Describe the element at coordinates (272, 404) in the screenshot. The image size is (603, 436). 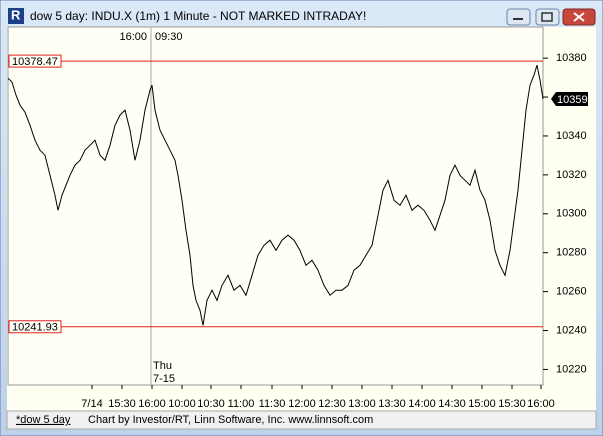
I see `x-tick-label: 11:30` at that location.